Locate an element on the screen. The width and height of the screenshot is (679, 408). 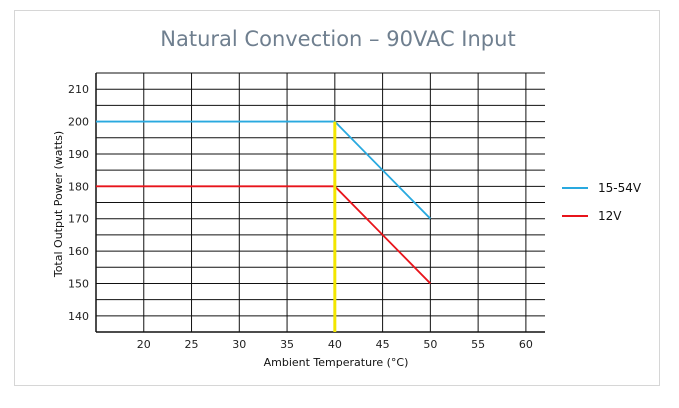
x-tick-label: 50 is located at coordinates (430, 344).